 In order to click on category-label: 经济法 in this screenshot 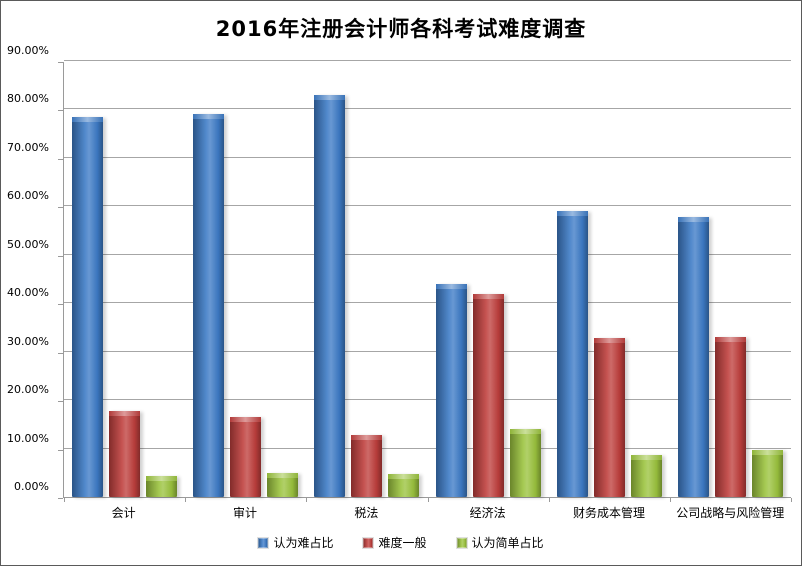, I will do `click(487, 513)`.